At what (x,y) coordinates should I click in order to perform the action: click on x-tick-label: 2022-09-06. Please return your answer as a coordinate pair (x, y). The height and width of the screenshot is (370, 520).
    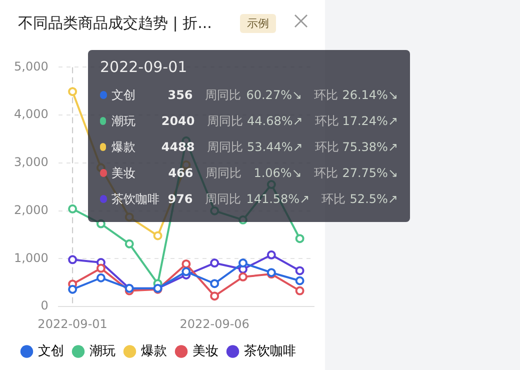
    Looking at the image, I should click on (215, 323).